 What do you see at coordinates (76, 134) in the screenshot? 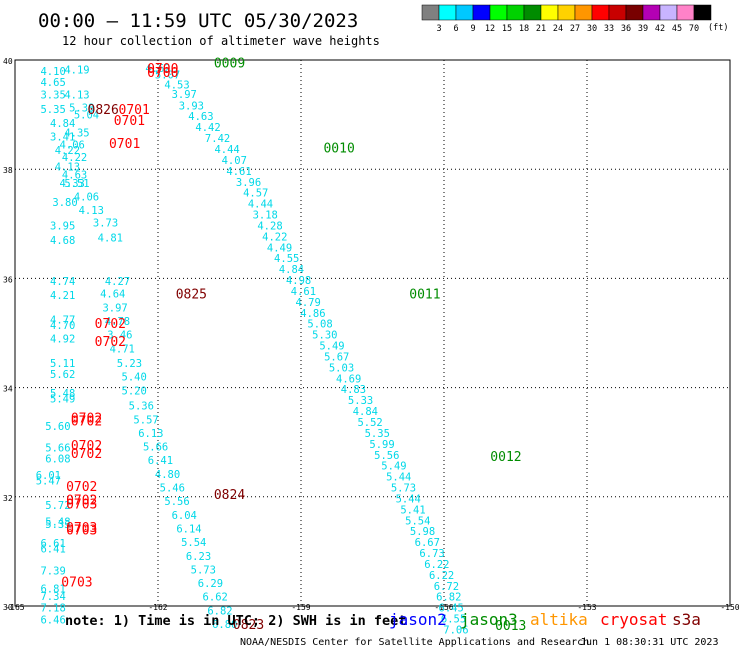
I see `data-point: 4.35` at bounding box center [76, 134].